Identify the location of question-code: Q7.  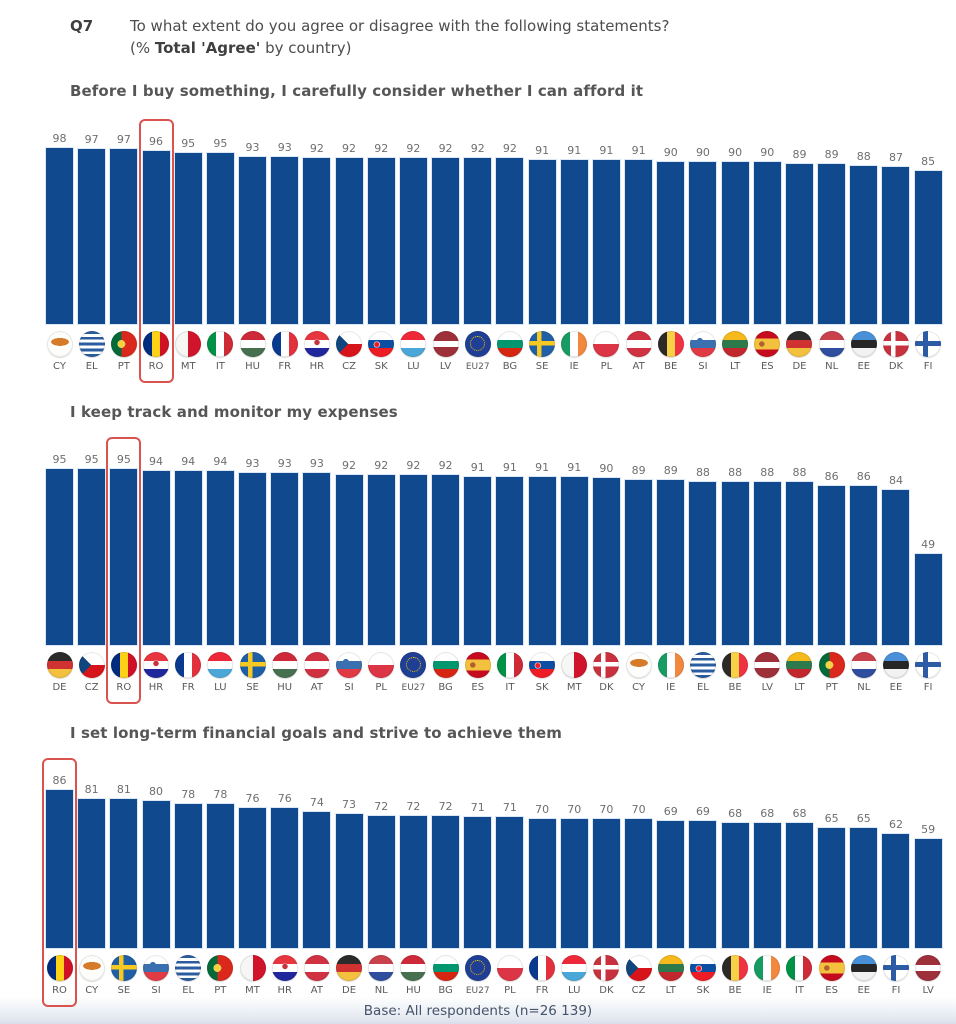
(82, 26).